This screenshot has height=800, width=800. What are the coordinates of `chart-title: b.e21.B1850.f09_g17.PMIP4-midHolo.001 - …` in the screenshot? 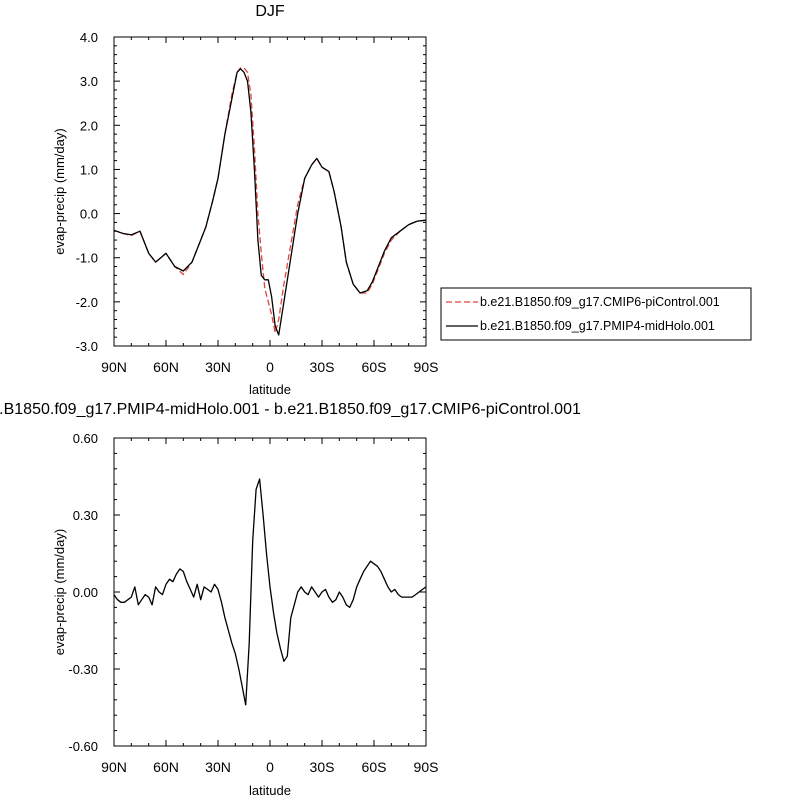 It's located at (290, 409).